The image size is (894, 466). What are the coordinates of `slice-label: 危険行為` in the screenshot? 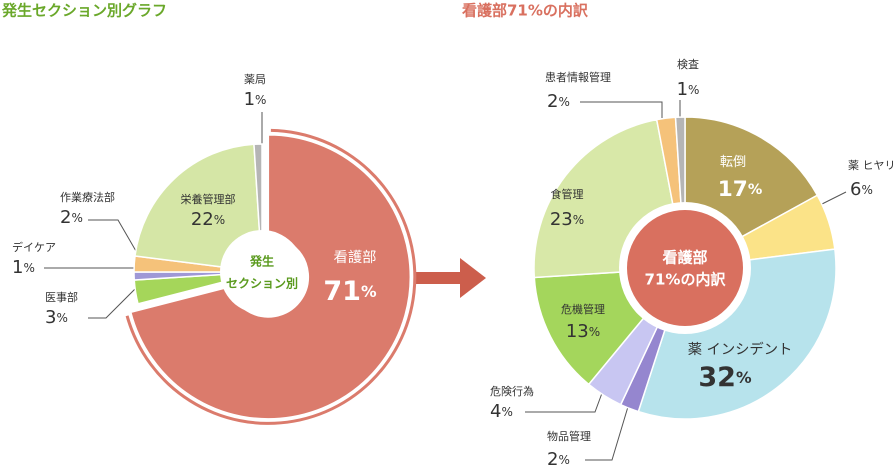 It's located at (512, 391).